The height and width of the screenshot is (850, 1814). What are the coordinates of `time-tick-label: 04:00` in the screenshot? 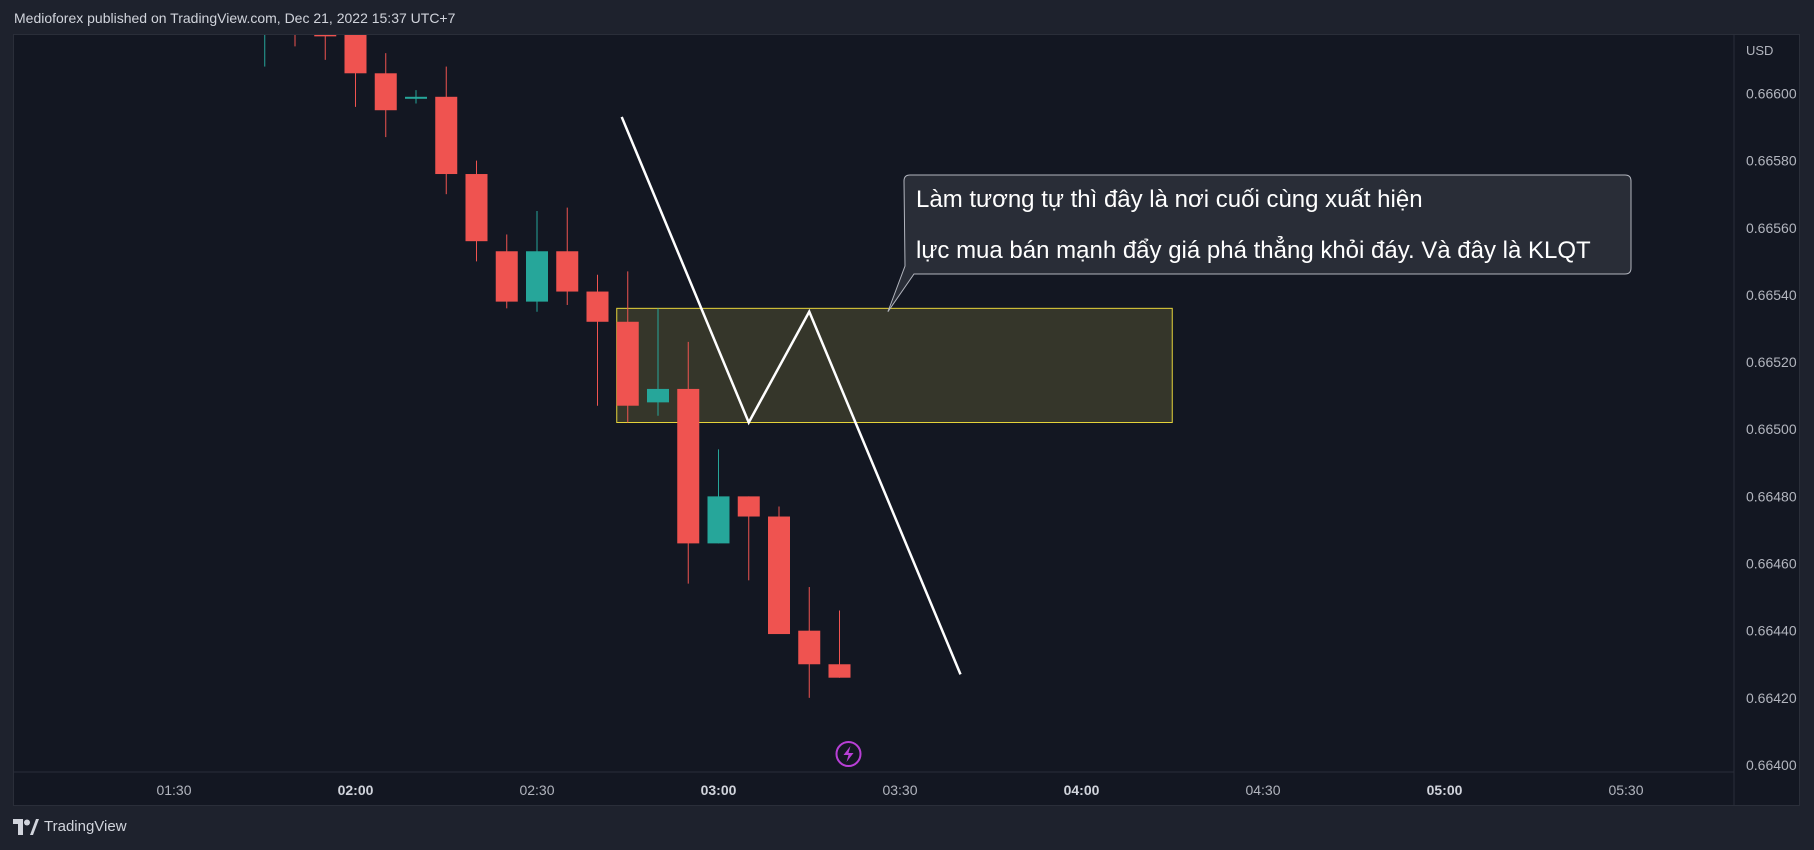 It's located at (1082, 790).